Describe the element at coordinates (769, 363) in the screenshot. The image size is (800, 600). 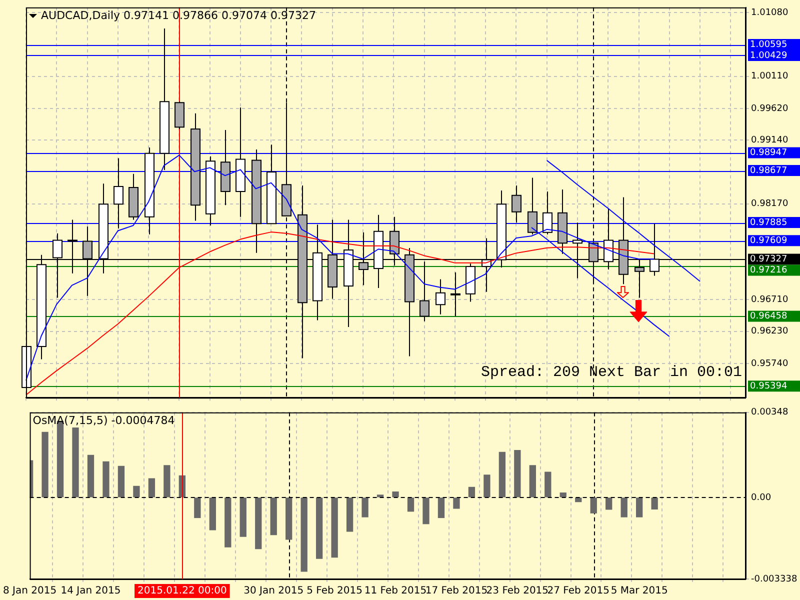
I see `y-tick-label: 0.95740` at that location.